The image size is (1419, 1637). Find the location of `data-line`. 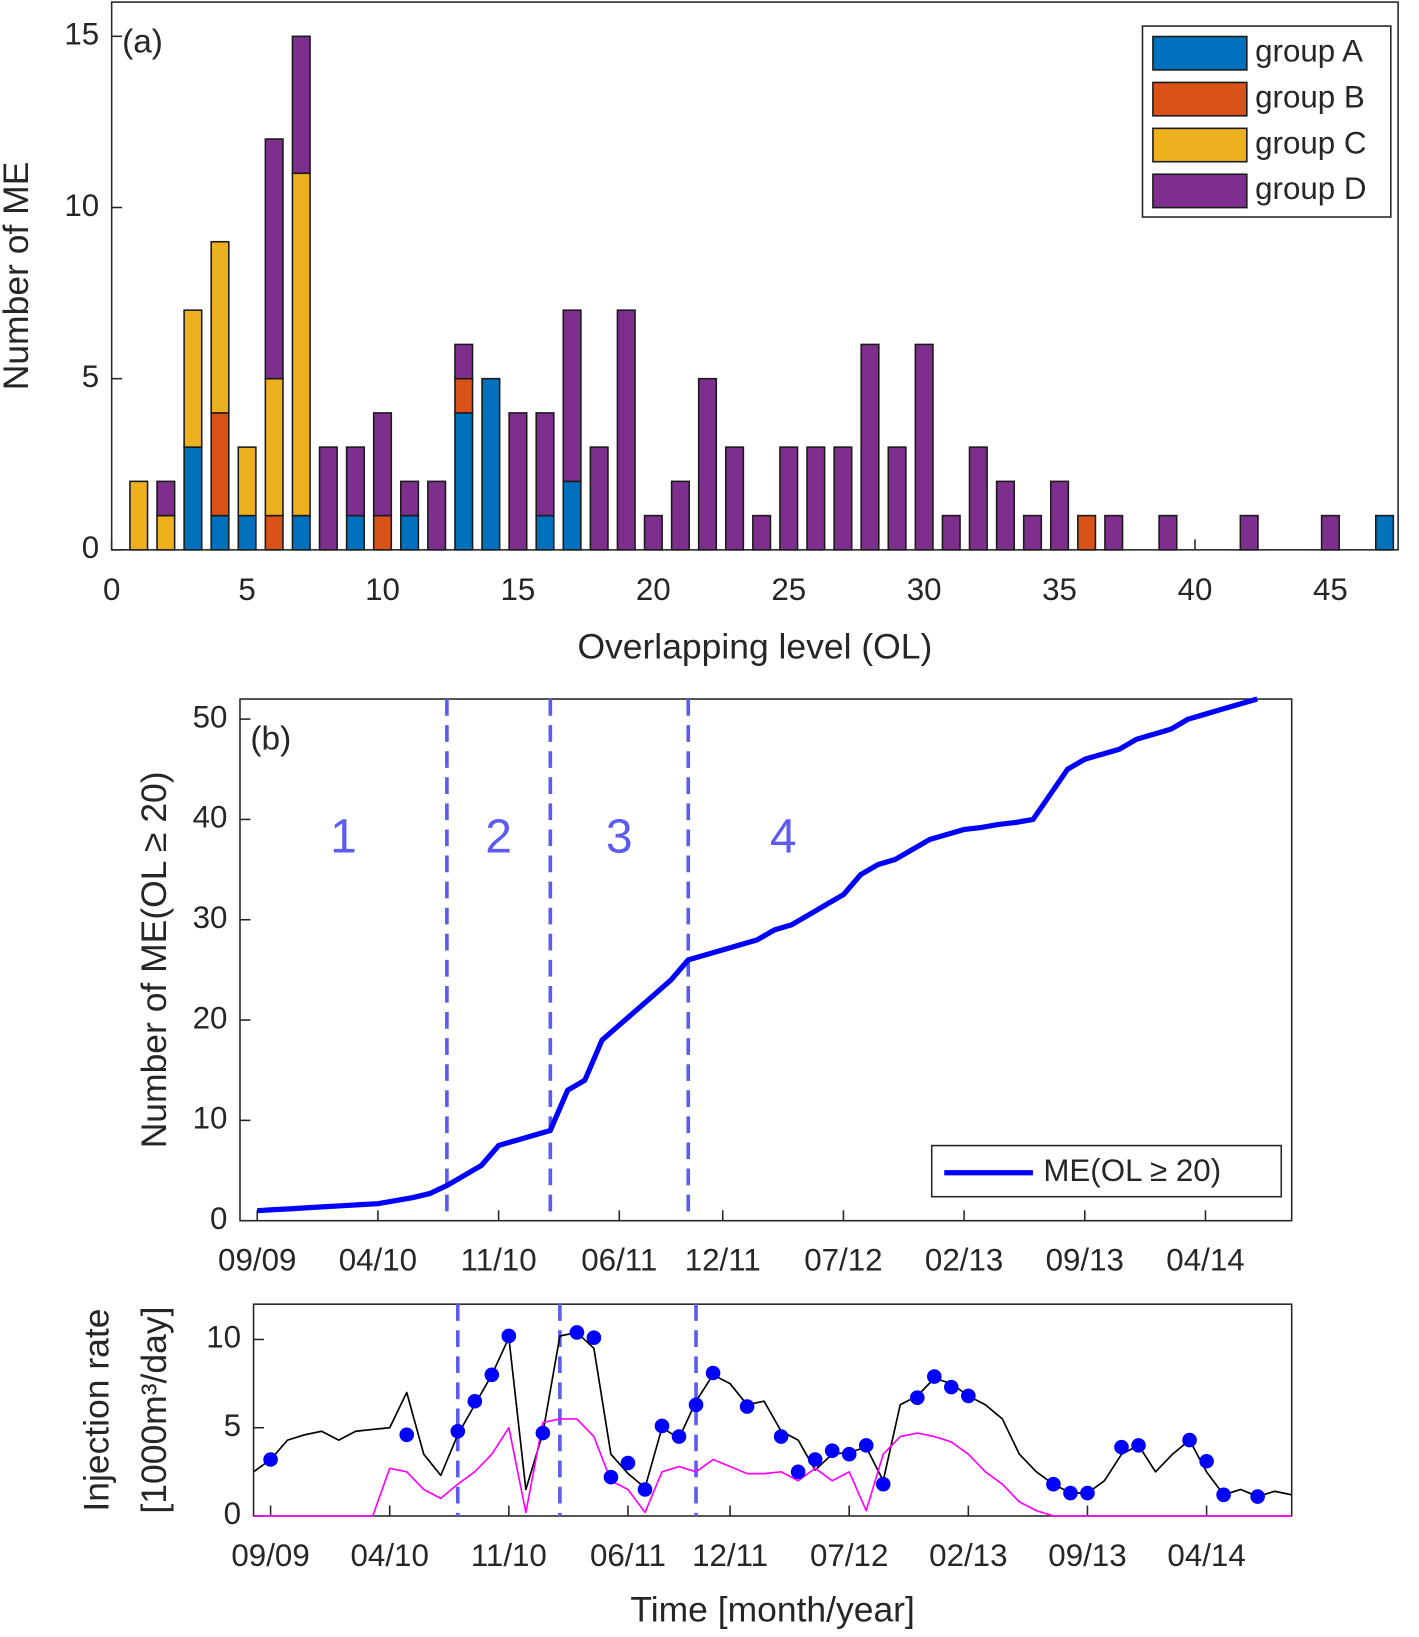

data-line is located at coordinates (772, 1414).